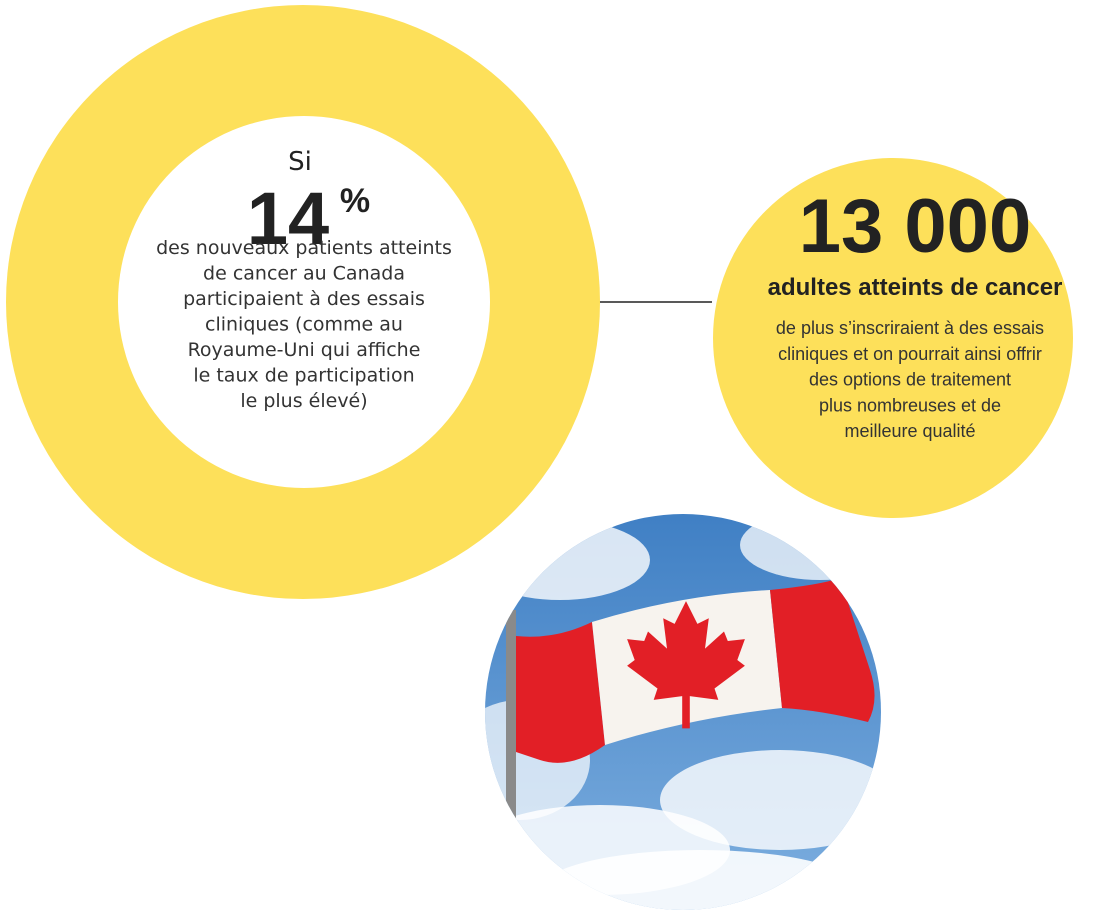  I want to click on body-line: participaient à des essais, so click(304, 299).